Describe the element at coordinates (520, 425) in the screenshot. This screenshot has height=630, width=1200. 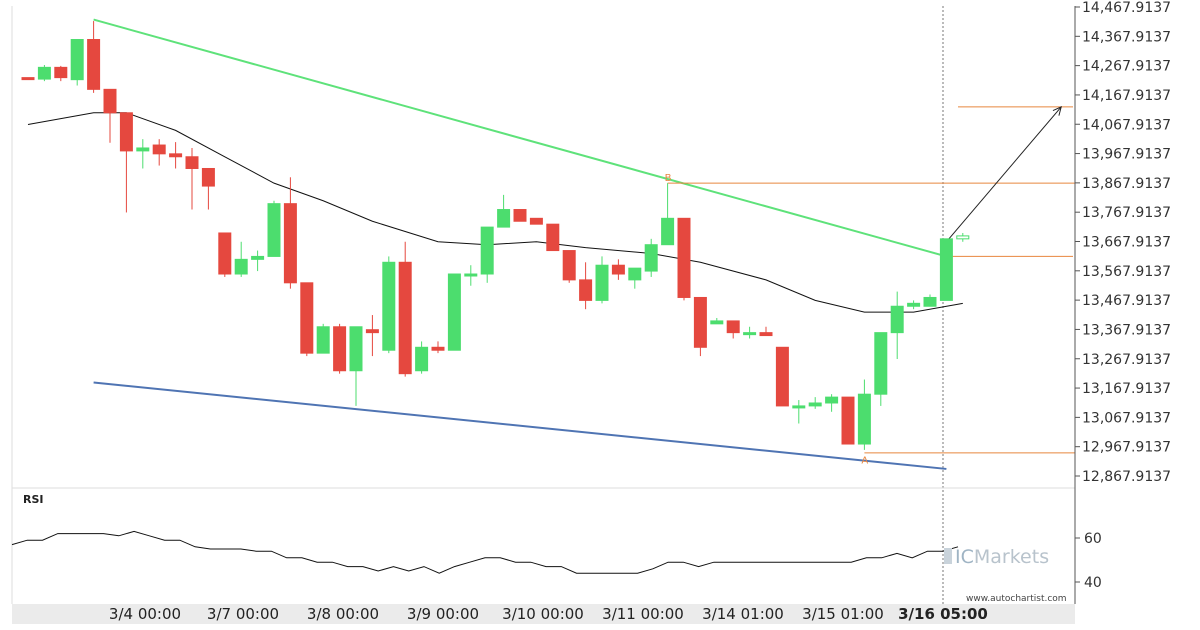
I see `support-trendline` at that location.